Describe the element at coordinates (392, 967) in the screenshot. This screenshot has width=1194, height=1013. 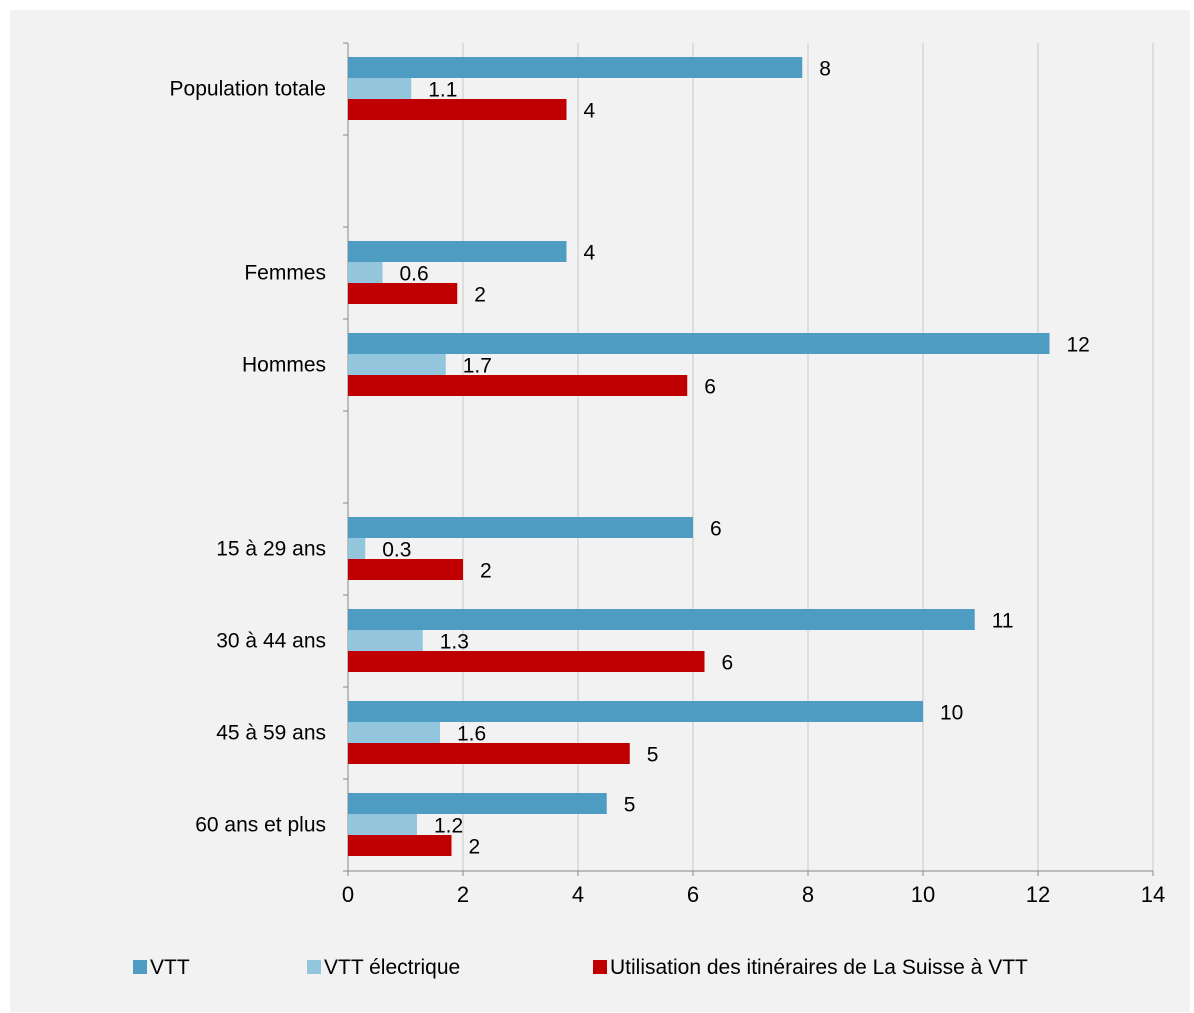
I see `legend-label: VTT électrique` at that location.